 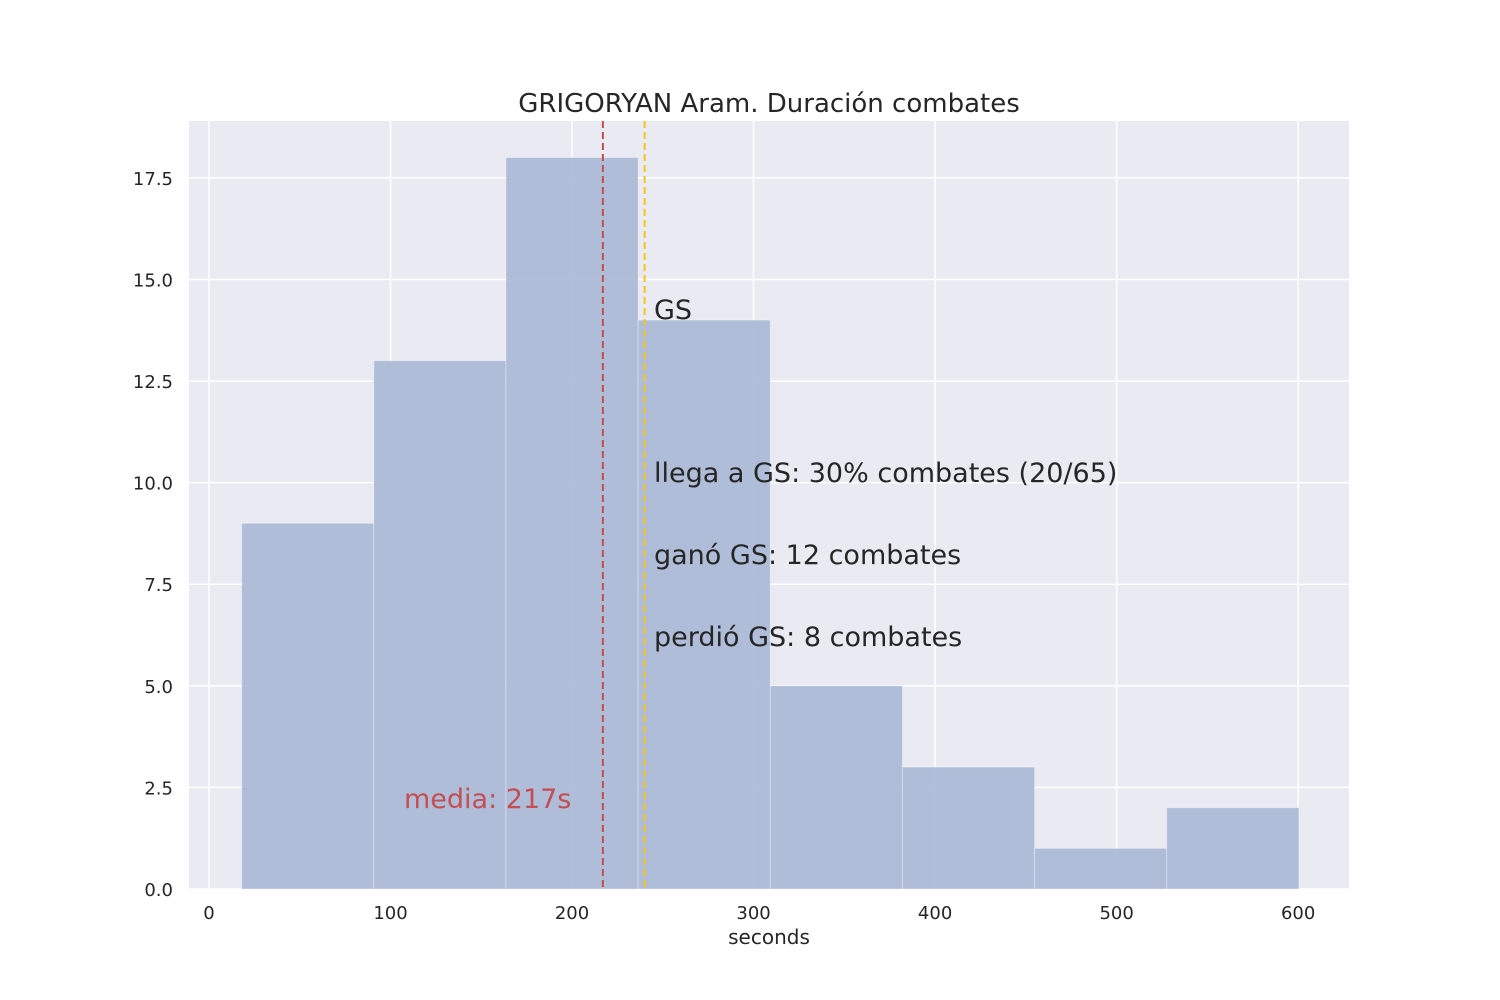 I want to click on gs-label: GS, so click(x=673, y=310).